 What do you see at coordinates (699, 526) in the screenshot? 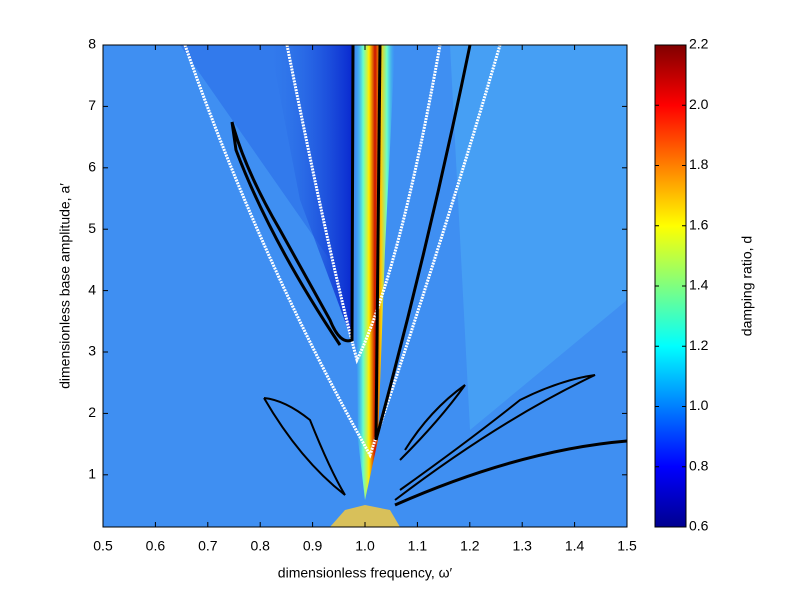
I see `colorbar-tick-label: 0.6` at bounding box center [699, 526].